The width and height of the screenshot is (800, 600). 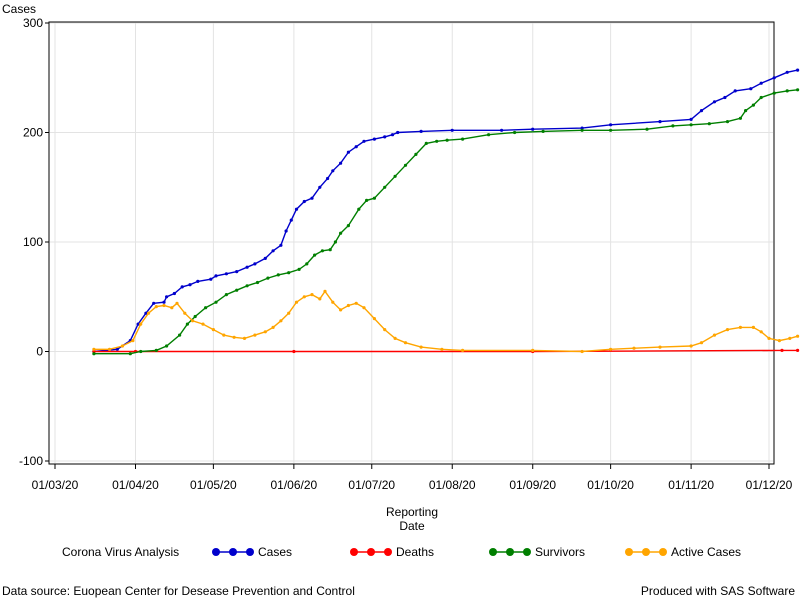 I want to click on x-axis-label-line-2: Date, so click(x=412, y=526).